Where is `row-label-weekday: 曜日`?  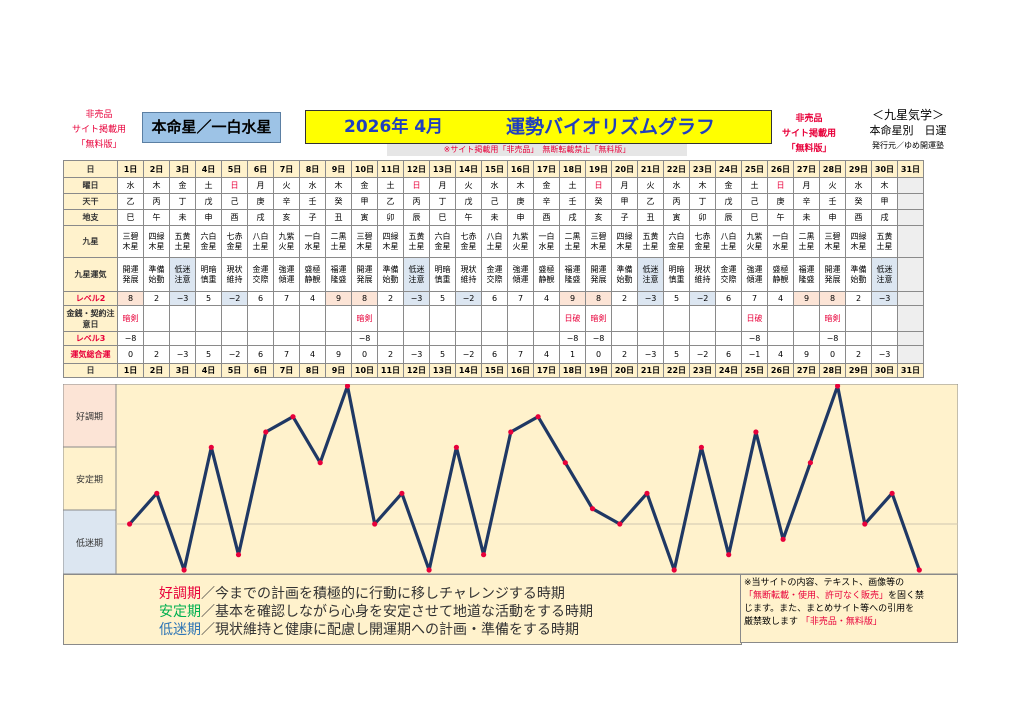 row-label-weekday: 曜日 is located at coordinates (90, 185).